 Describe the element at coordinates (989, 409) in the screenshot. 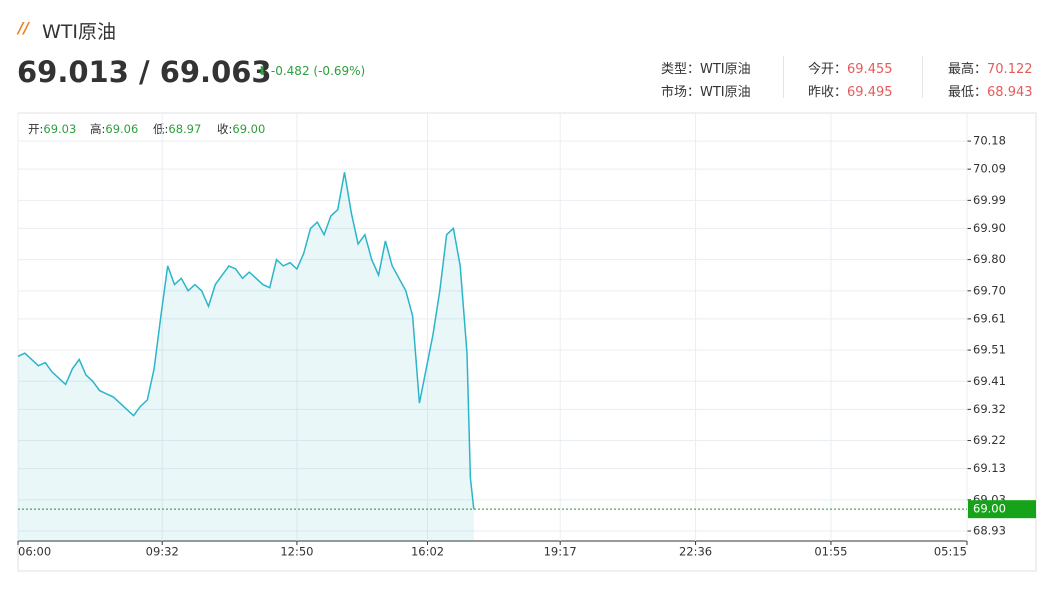

I see `y-tick-label: 69.32` at that location.